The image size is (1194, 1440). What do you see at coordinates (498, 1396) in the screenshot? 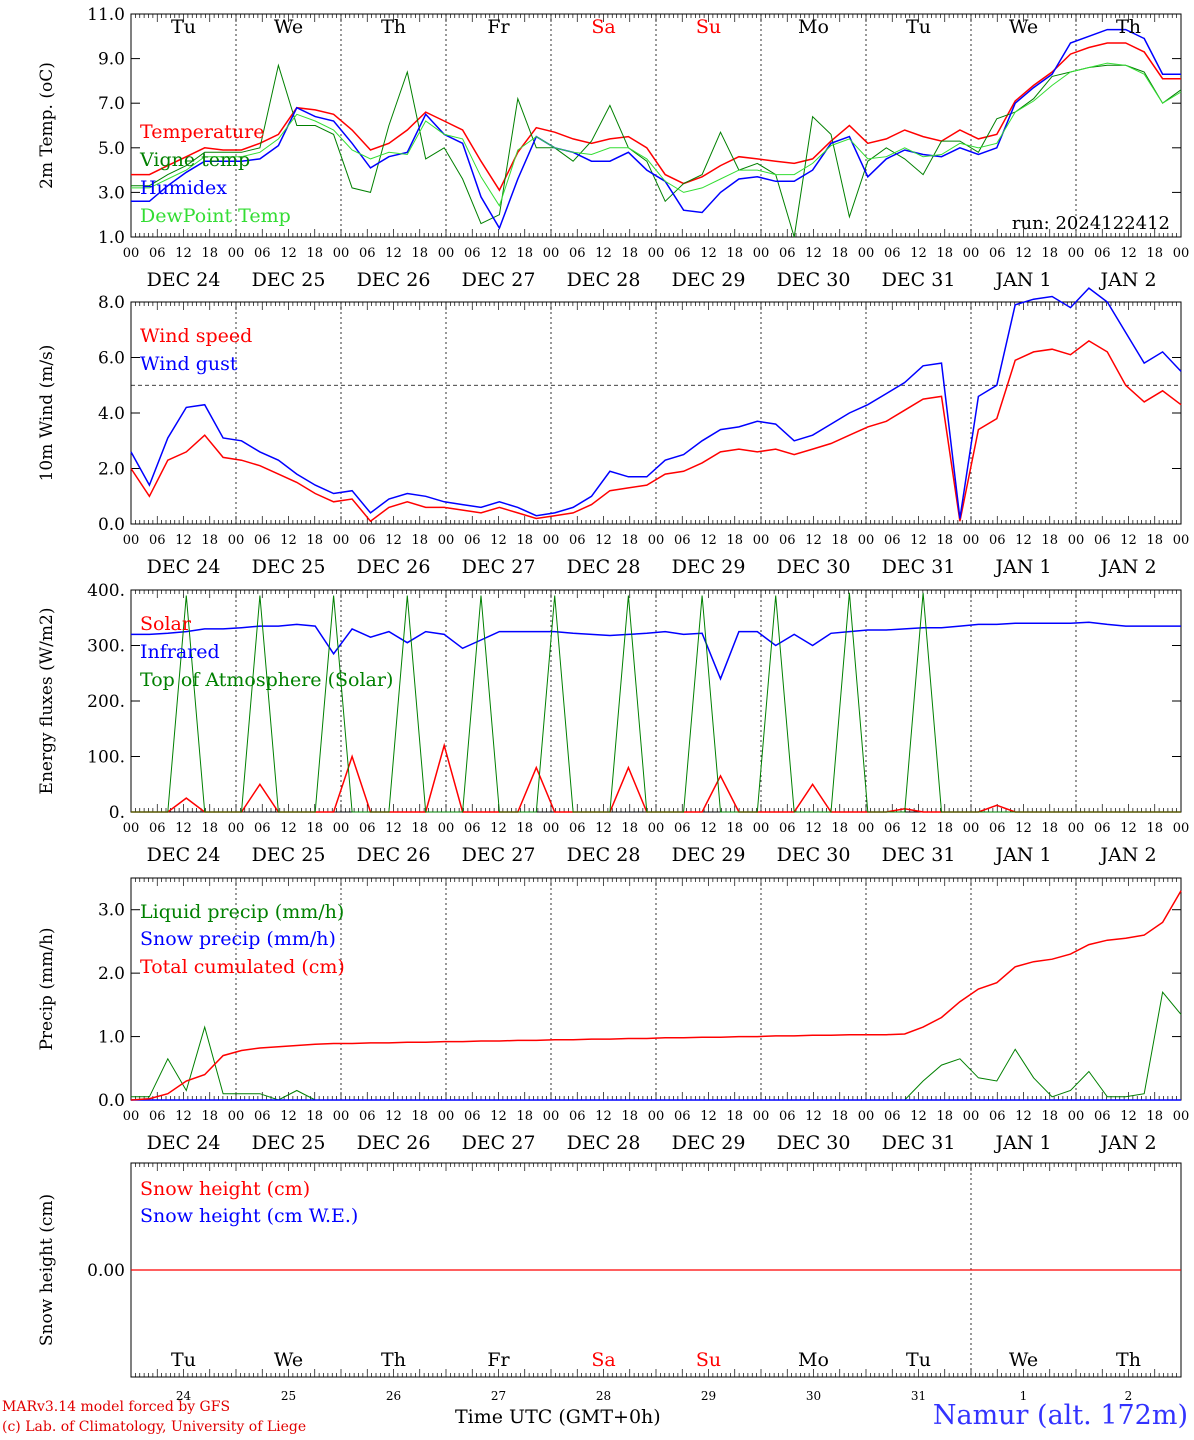
I see `day-number: 27` at bounding box center [498, 1396].